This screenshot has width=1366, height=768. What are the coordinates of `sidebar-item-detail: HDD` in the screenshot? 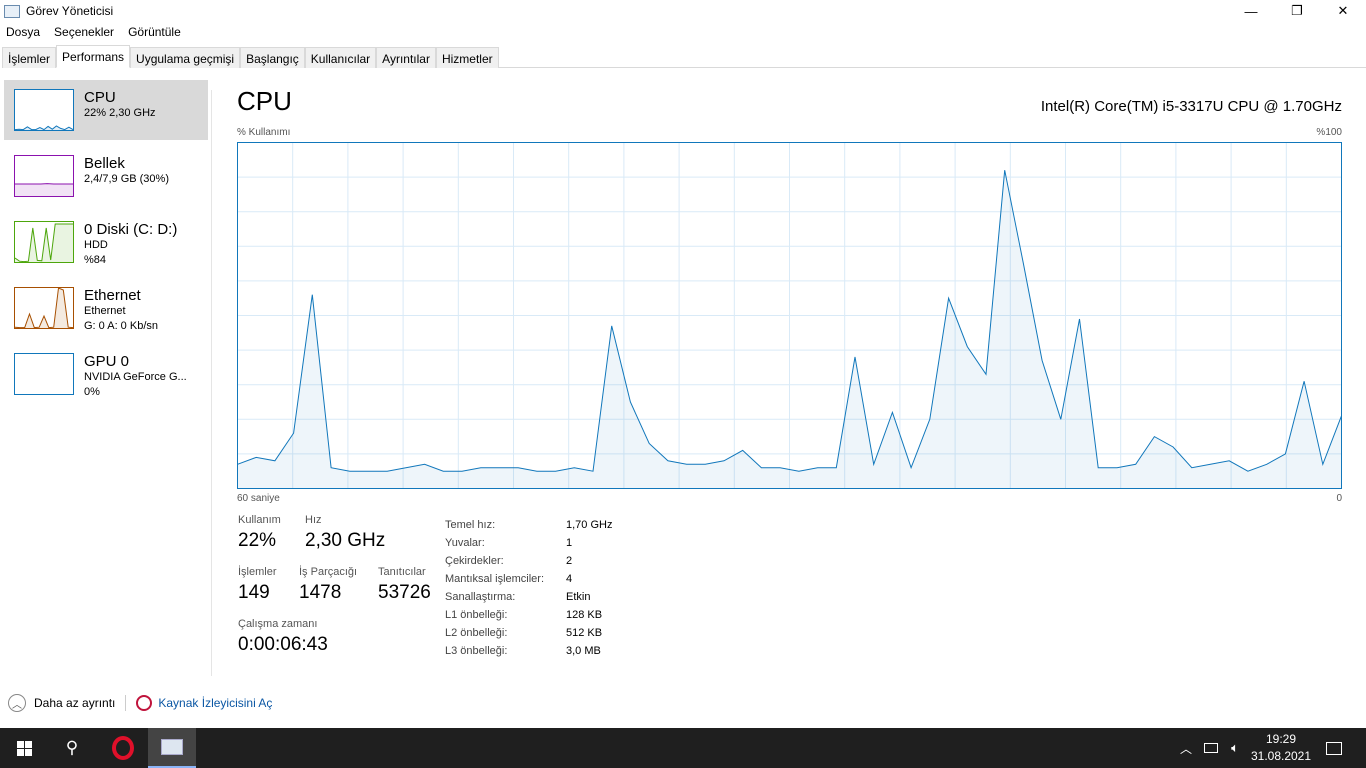 It's located at (96, 245).